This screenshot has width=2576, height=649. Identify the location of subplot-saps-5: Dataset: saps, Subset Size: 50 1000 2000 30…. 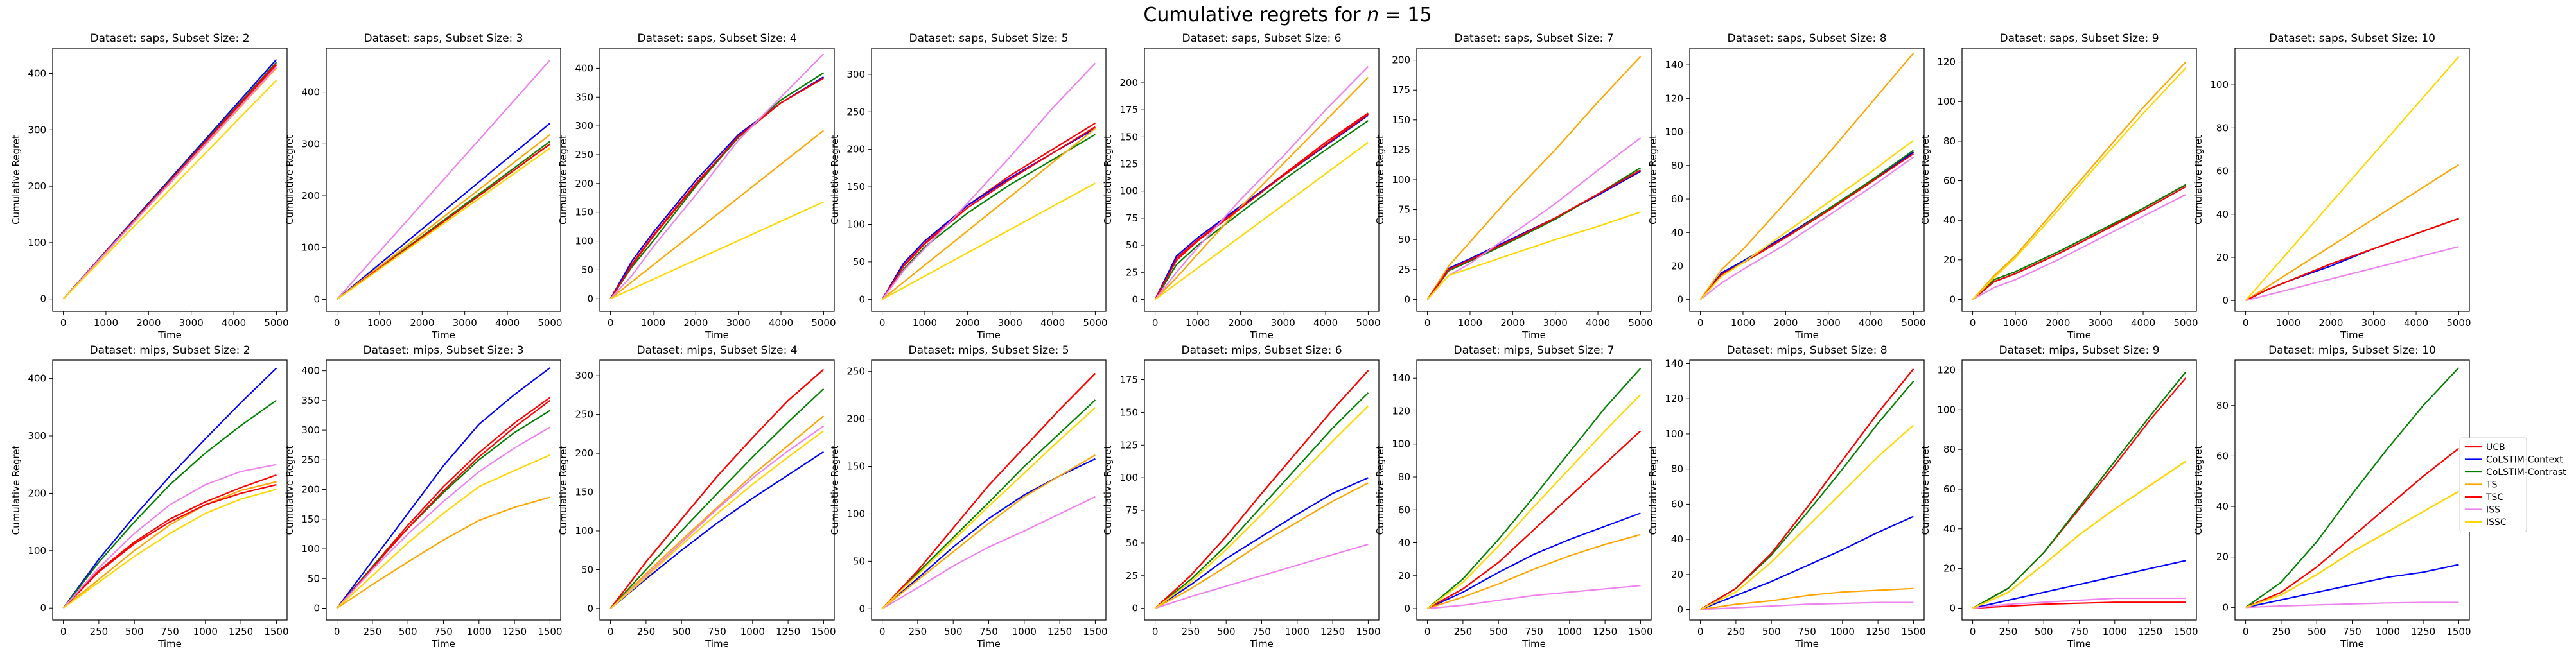
(968, 186).